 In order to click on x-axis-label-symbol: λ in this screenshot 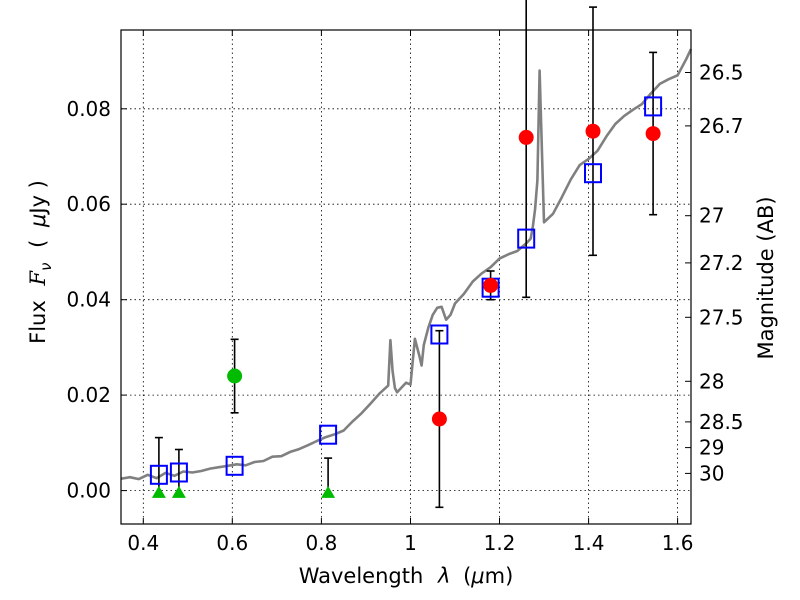, I will do `click(443, 576)`.